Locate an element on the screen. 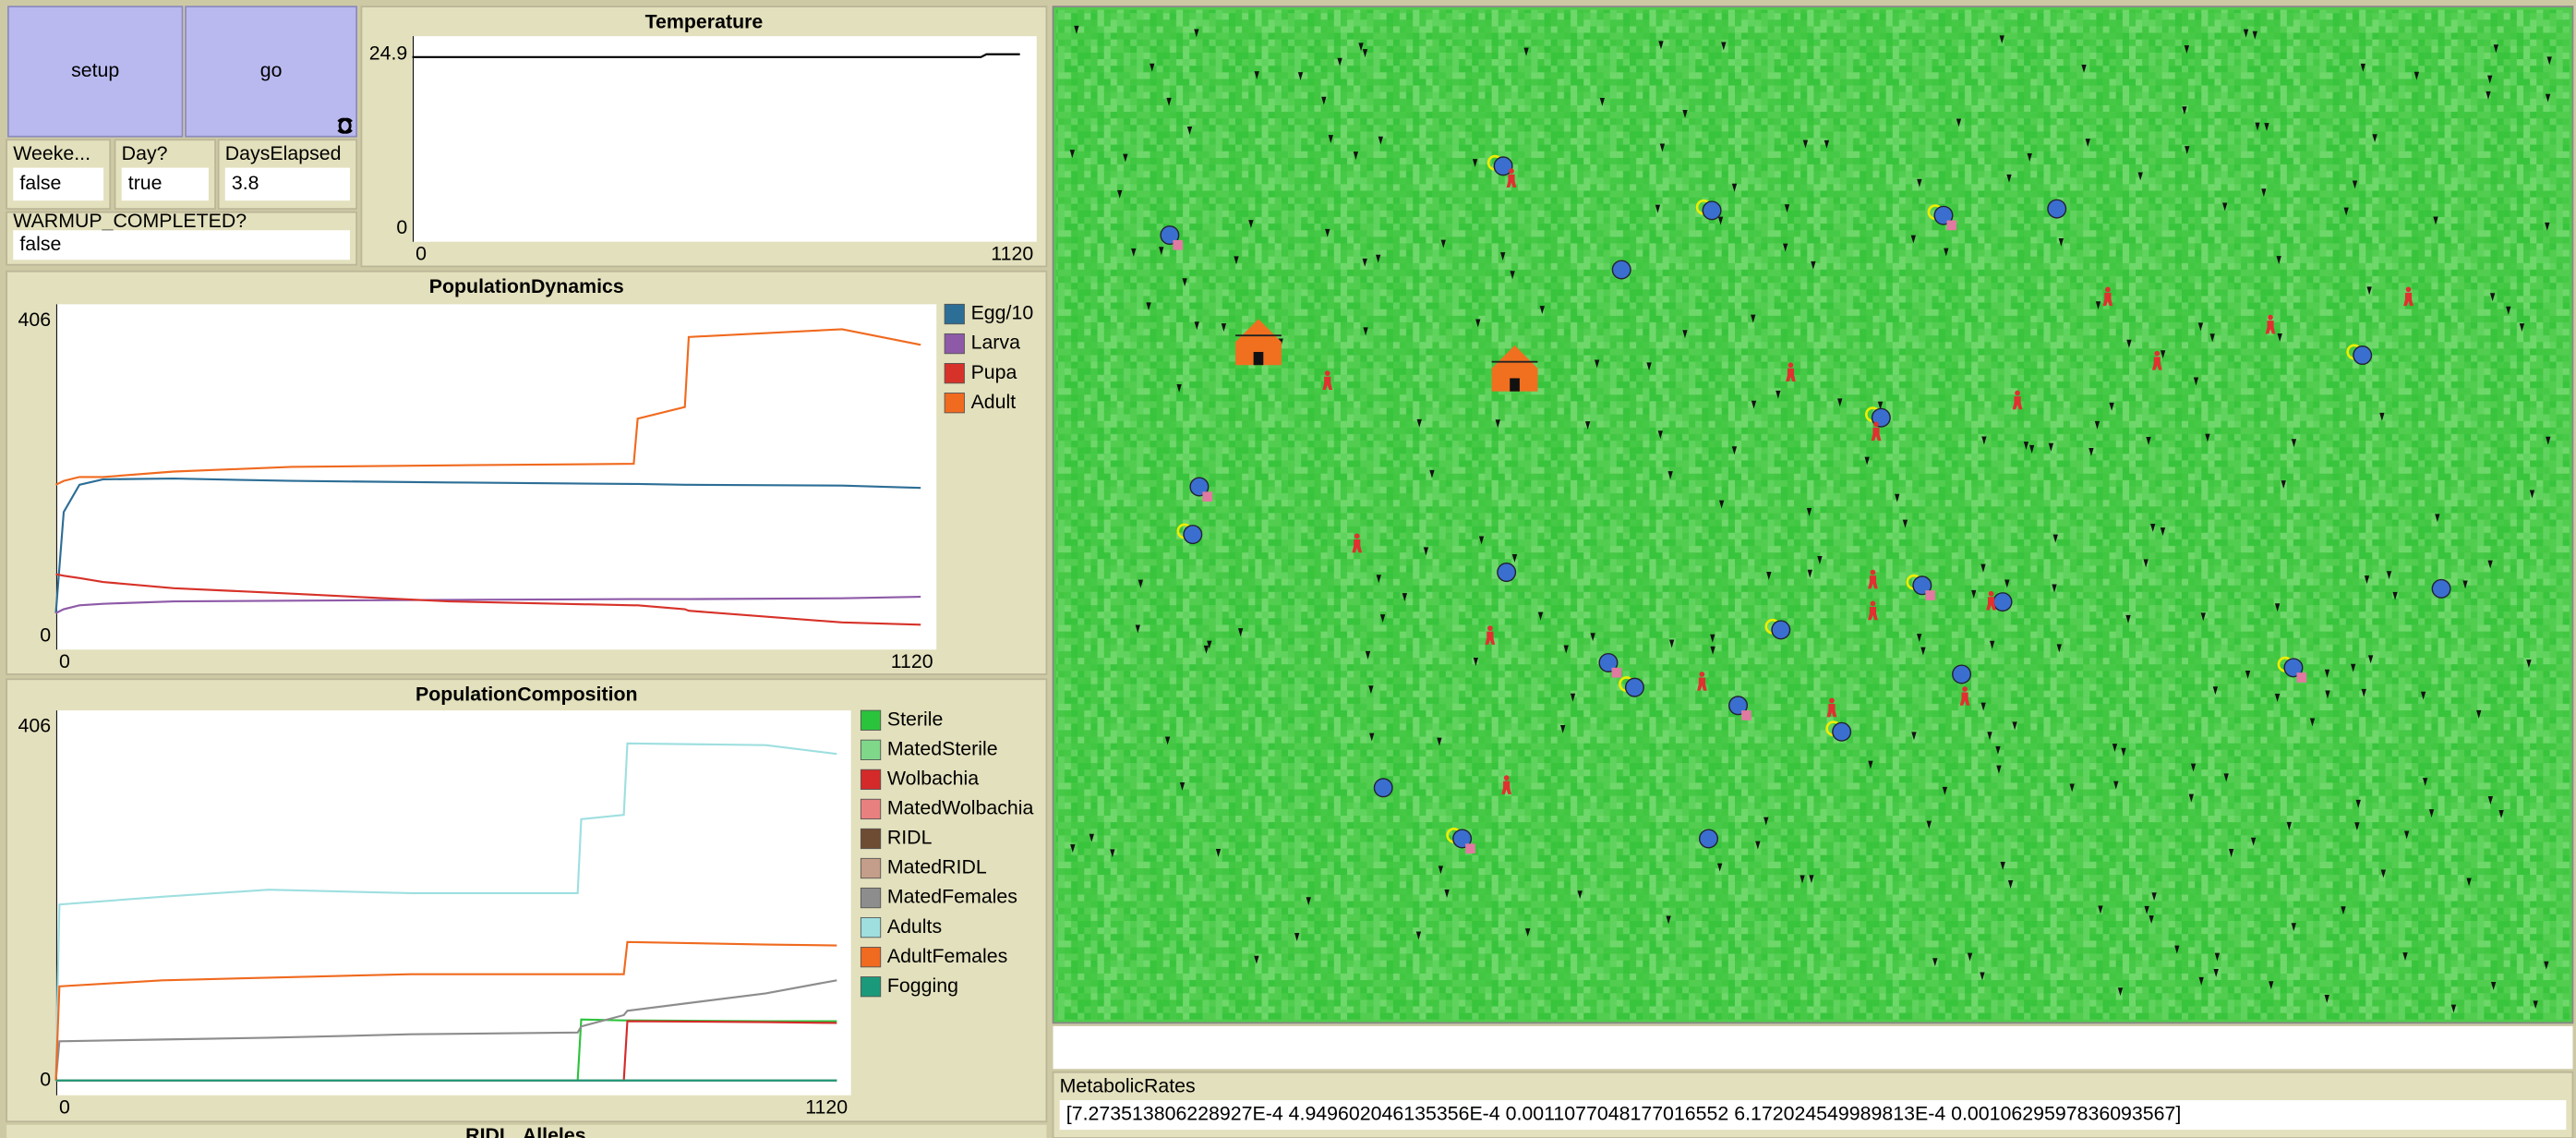 The image size is (2576, 1138). legend-label: Adults is located at coordinates (914, 926).